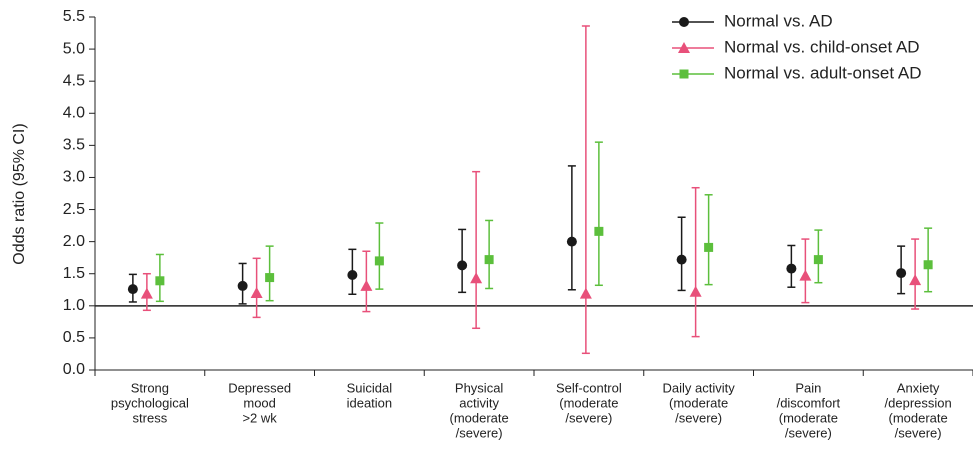 The image size is (973, 454). Describe the element at coordinates (74, 48) in the screenshot. I see `y-tick-label: 5.0` at that location.